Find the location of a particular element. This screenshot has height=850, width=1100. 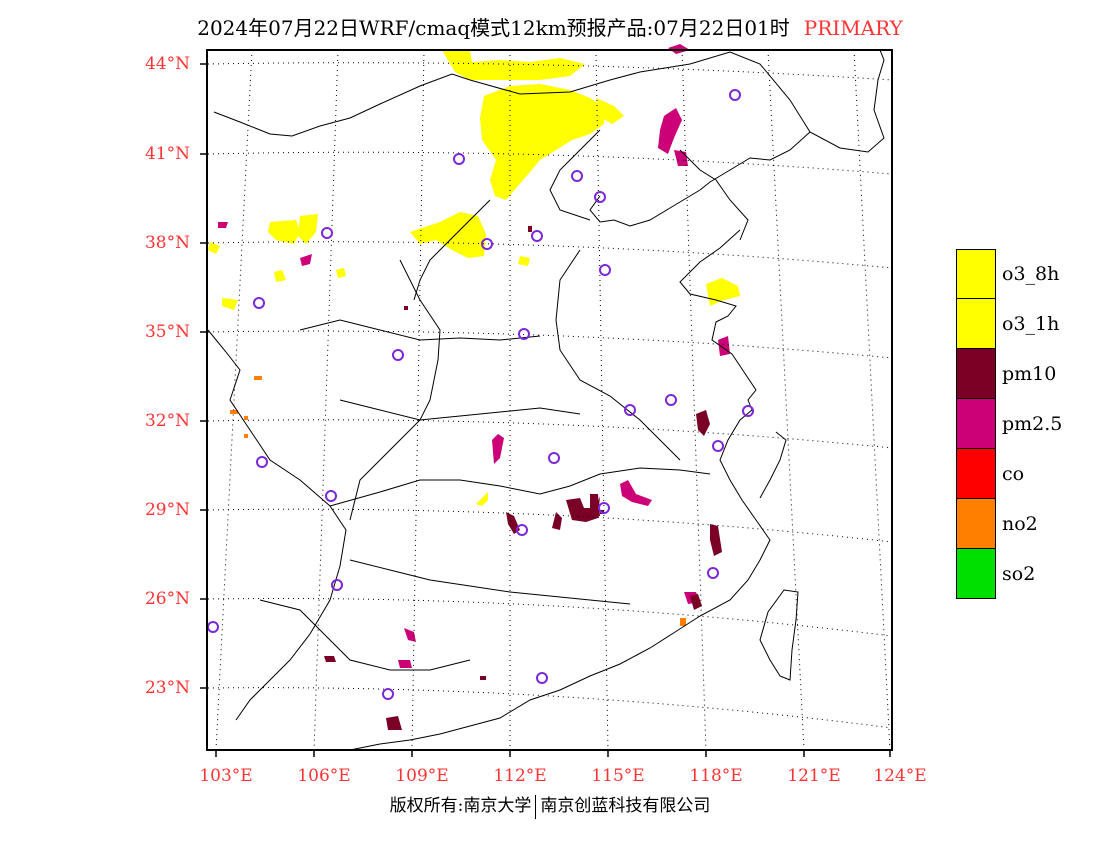

lat-label-41n: 41°N is located at coordinates (167, 154).